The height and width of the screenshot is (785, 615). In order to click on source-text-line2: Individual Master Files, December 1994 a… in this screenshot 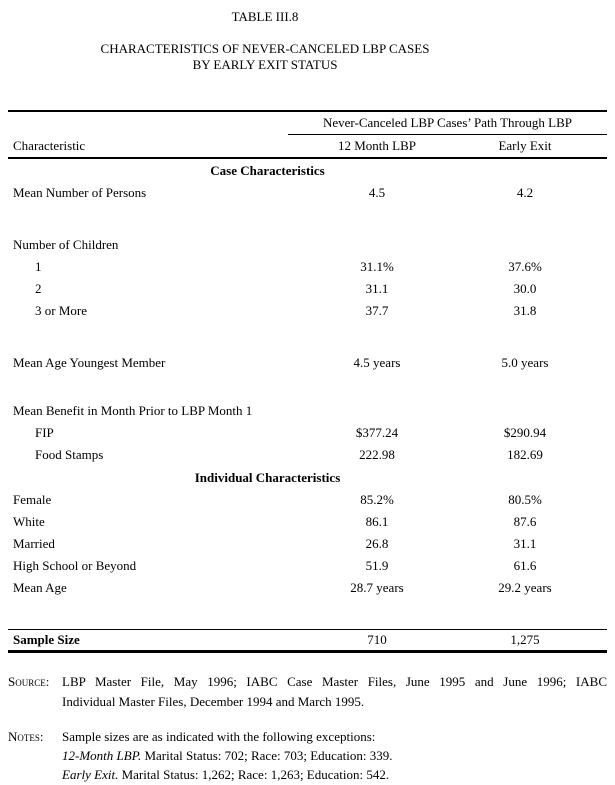, I will do `click(213, 701)`.